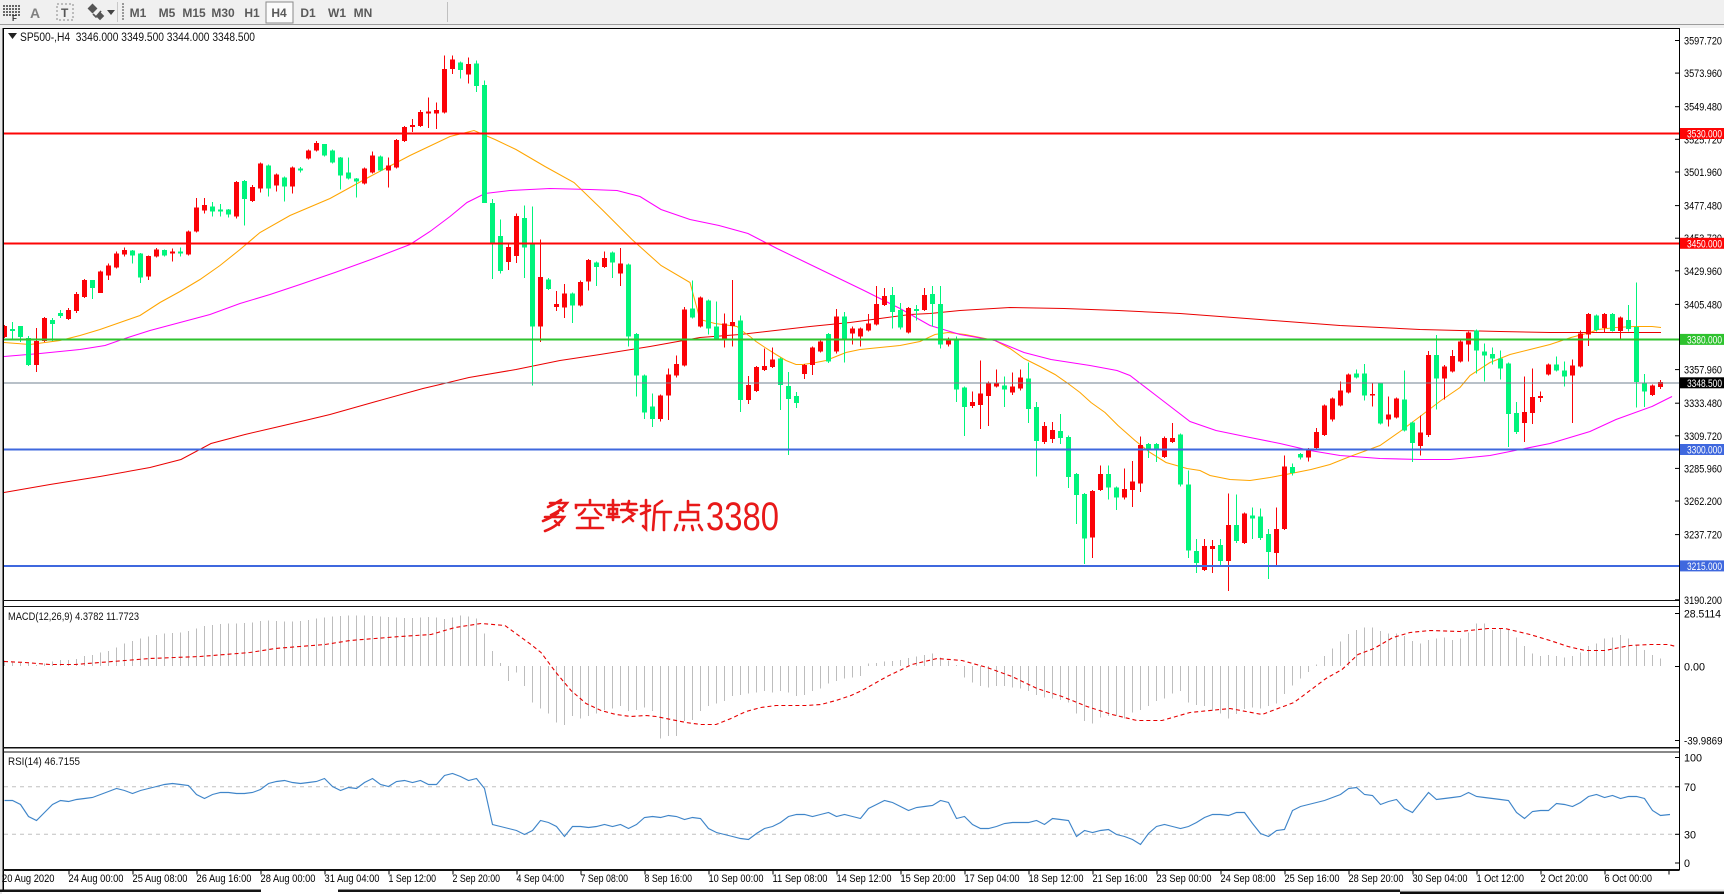  I want to click on svg-text: W1, so click(337, 13).